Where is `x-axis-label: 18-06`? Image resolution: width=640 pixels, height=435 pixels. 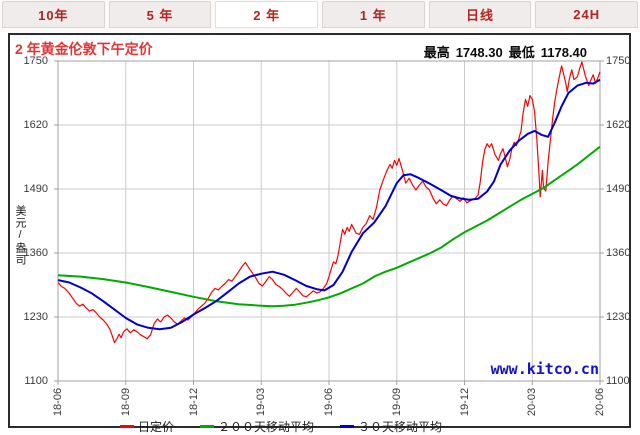 x-axis-label: 18-06 is located at coordinates (58, 402).